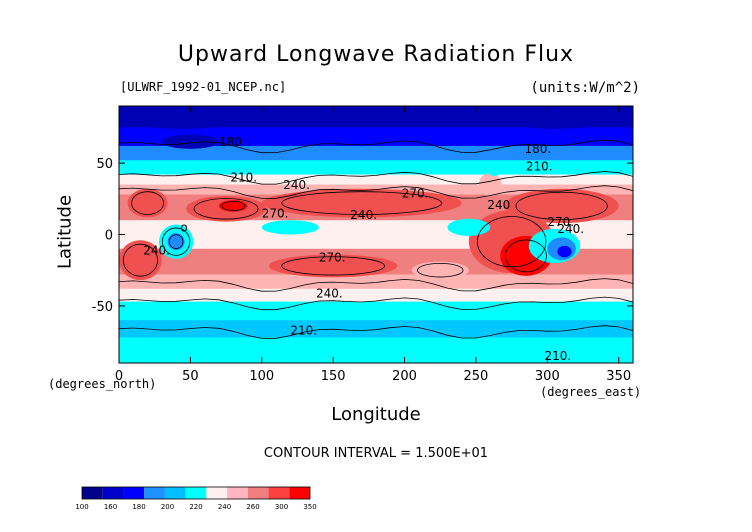 The image size is (752, 532). What do you see at coordinates (585, 88) in the screenshot?
I see `units-subtitle: (units:W/m^2)` at bounding box center [585, 88].